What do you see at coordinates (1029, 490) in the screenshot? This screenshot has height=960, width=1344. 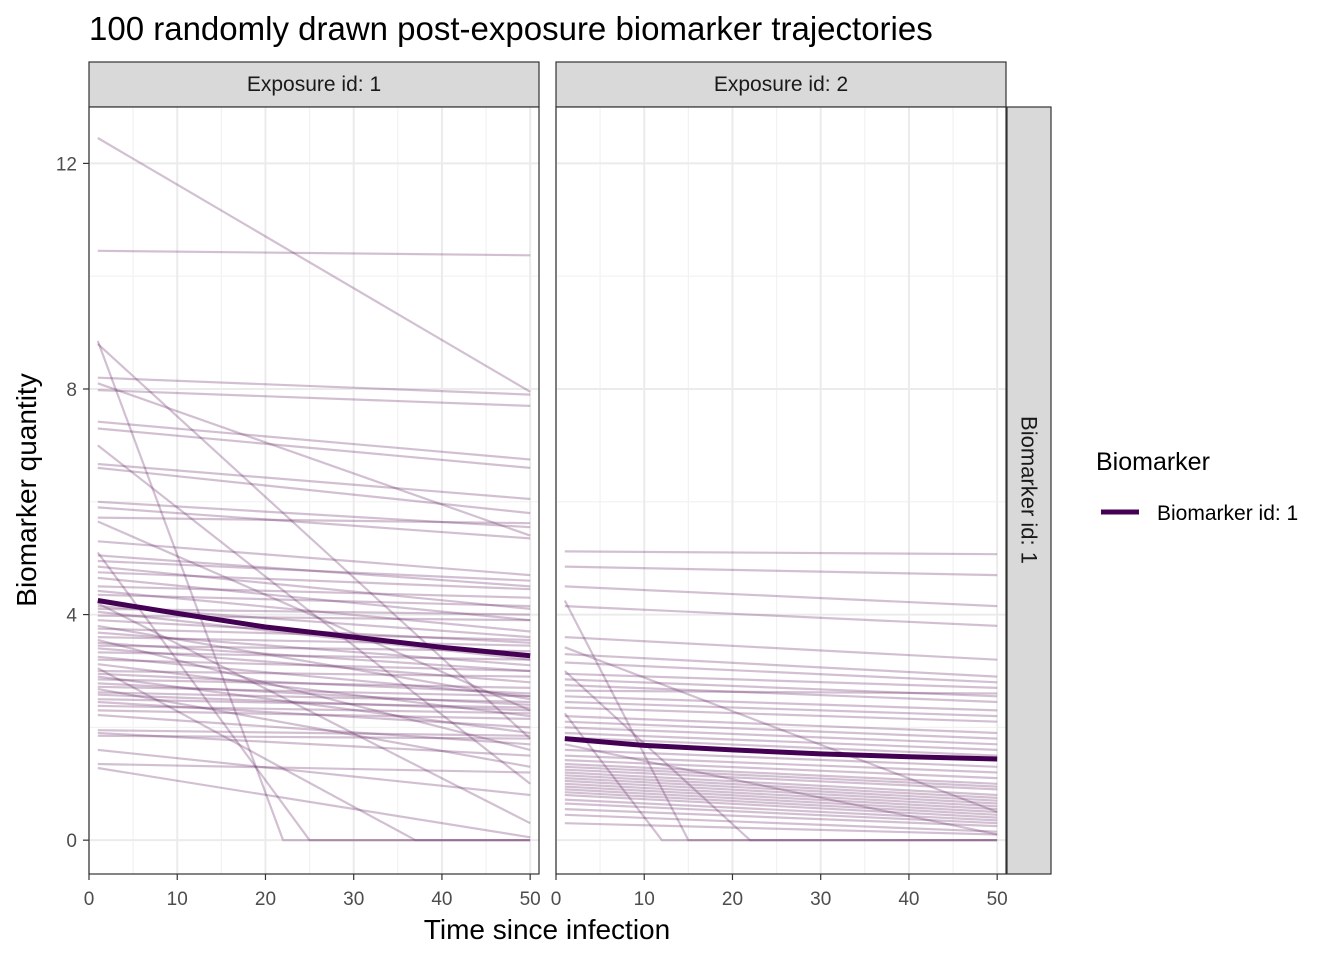 I see `row-strip: Biomarker id: 1` at bounding box center [1029, 490].